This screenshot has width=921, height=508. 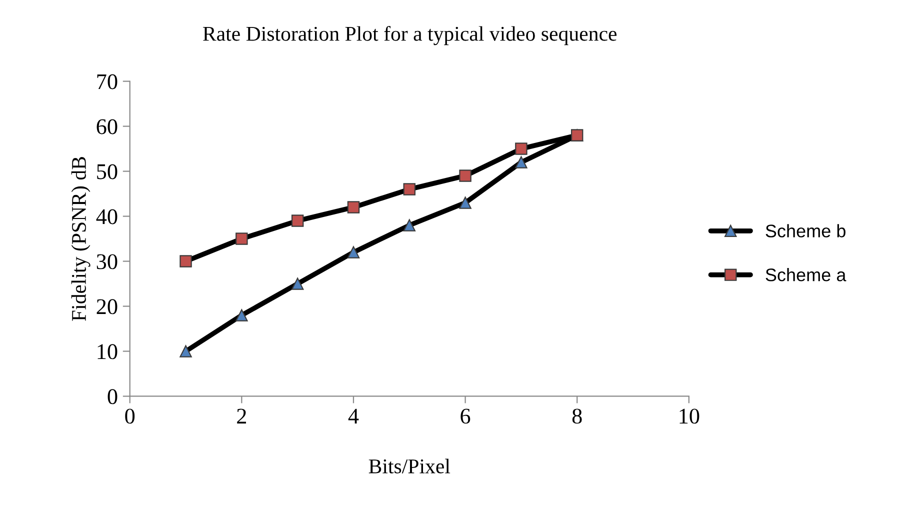 I want to click on x-tick-label: 8, so click(x=577, y=416).